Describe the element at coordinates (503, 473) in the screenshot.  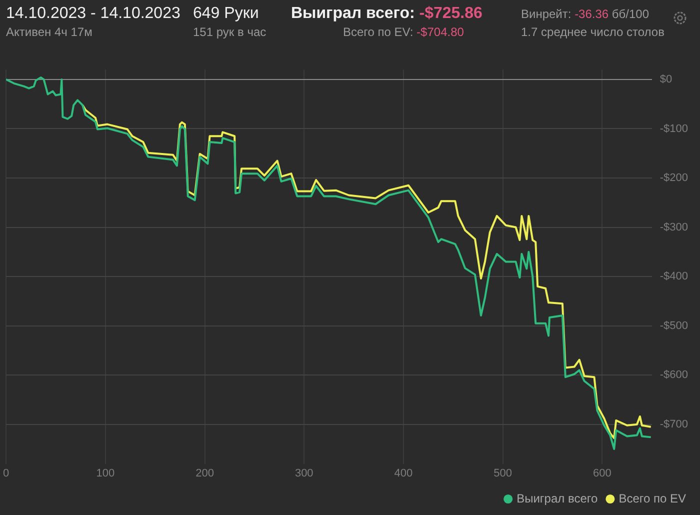
I see `x-tick-label: 500` at that location.